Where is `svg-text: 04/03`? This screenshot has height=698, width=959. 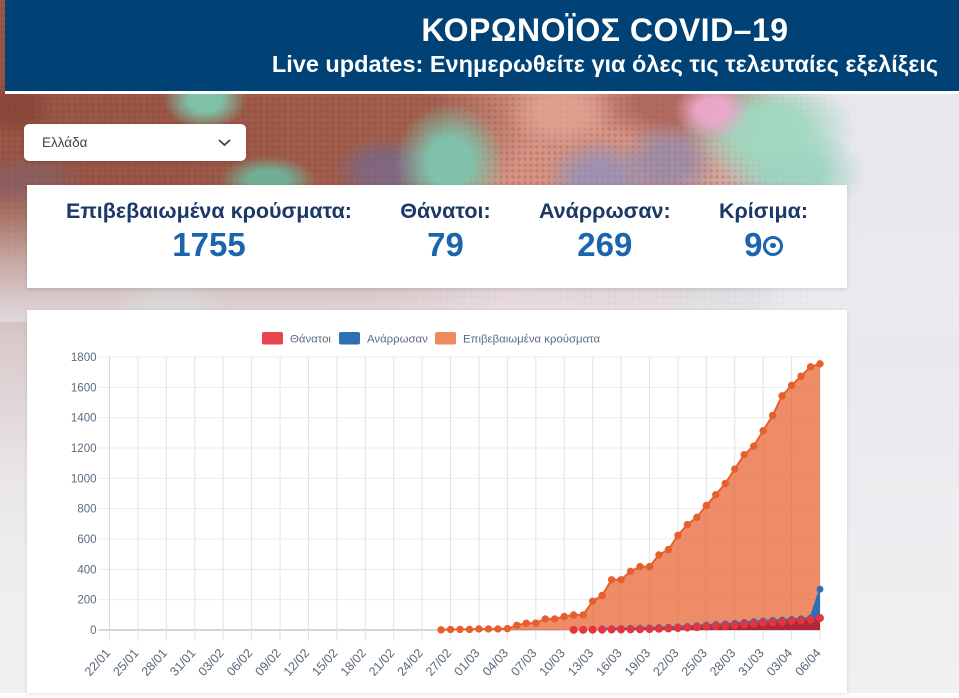 svg-text: 04/03 is located at coordinates (495, 662).